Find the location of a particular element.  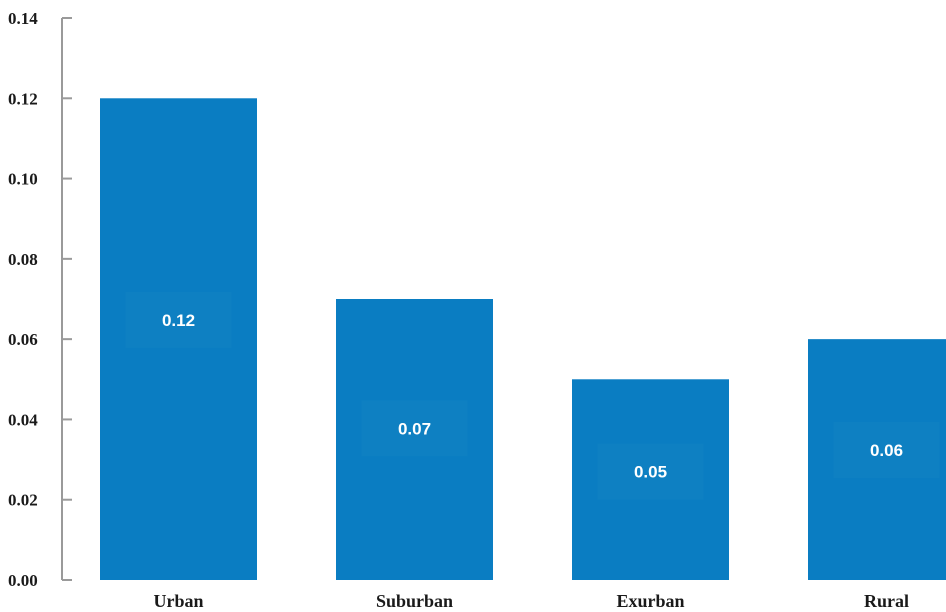

value-label-urban: 0.12 is located at coordinates (178, 320).